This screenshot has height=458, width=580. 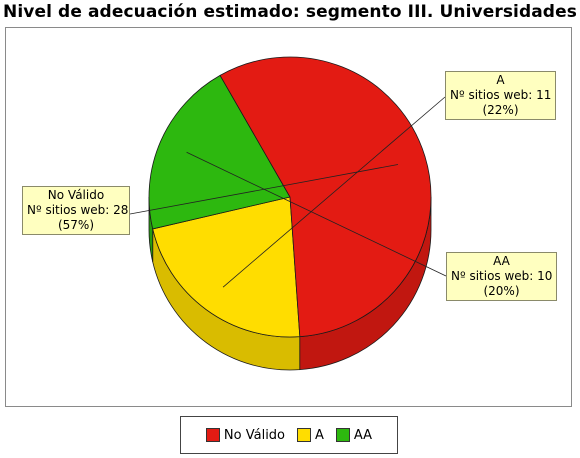 I want to click on legend-label-no-valido: No Válido, so click(x=254, y=435).